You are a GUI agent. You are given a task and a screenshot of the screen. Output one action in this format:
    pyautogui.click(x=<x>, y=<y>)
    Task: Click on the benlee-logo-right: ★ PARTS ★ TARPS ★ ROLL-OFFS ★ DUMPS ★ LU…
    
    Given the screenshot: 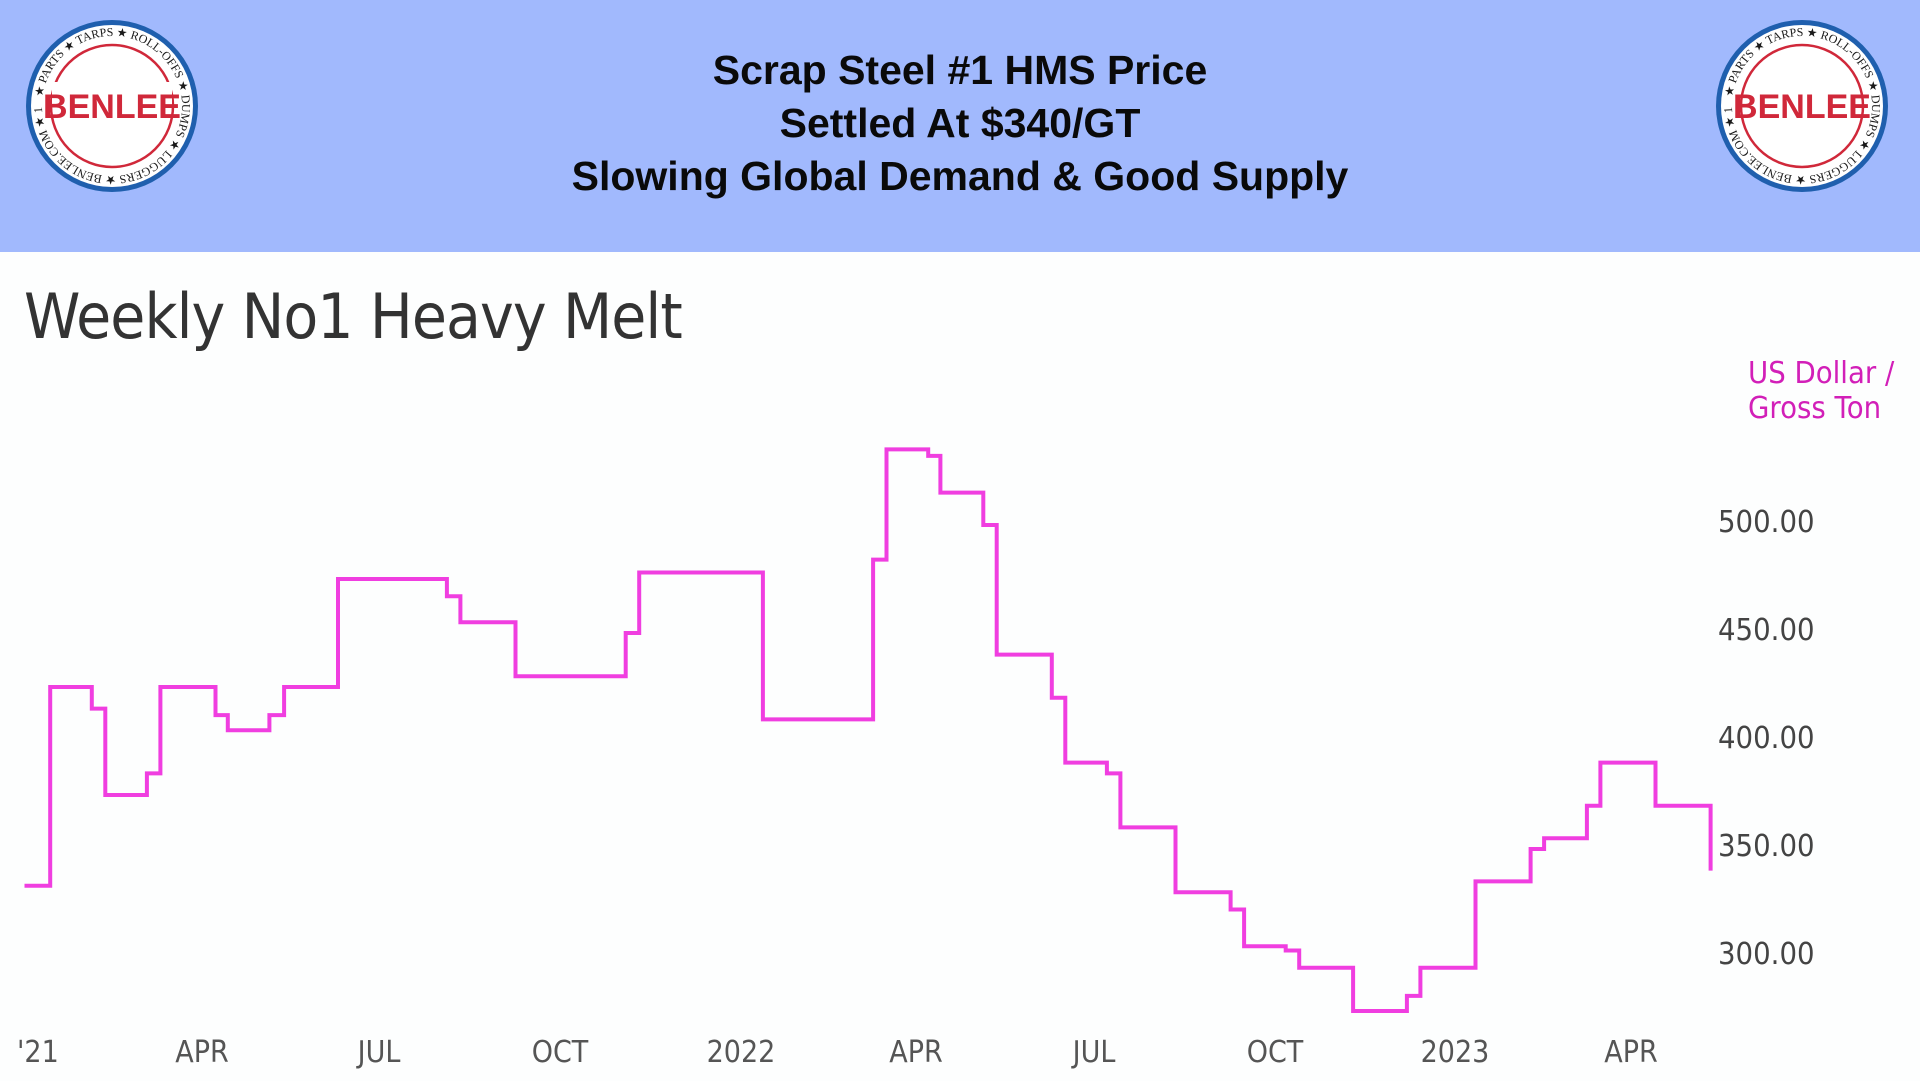 What is the action you would take?
    pyautogui.click(x=1800, y=100)
    